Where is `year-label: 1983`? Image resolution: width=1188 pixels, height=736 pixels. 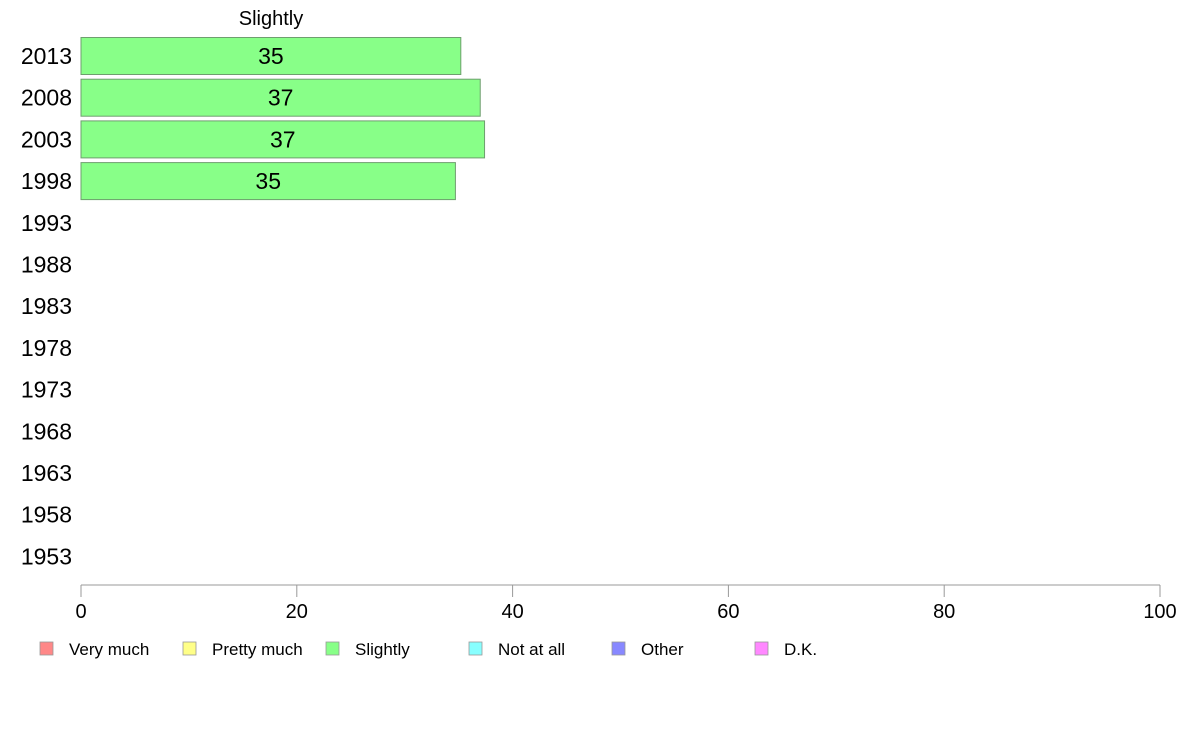
year-label: 1983 is located at coordinates (46, 306).